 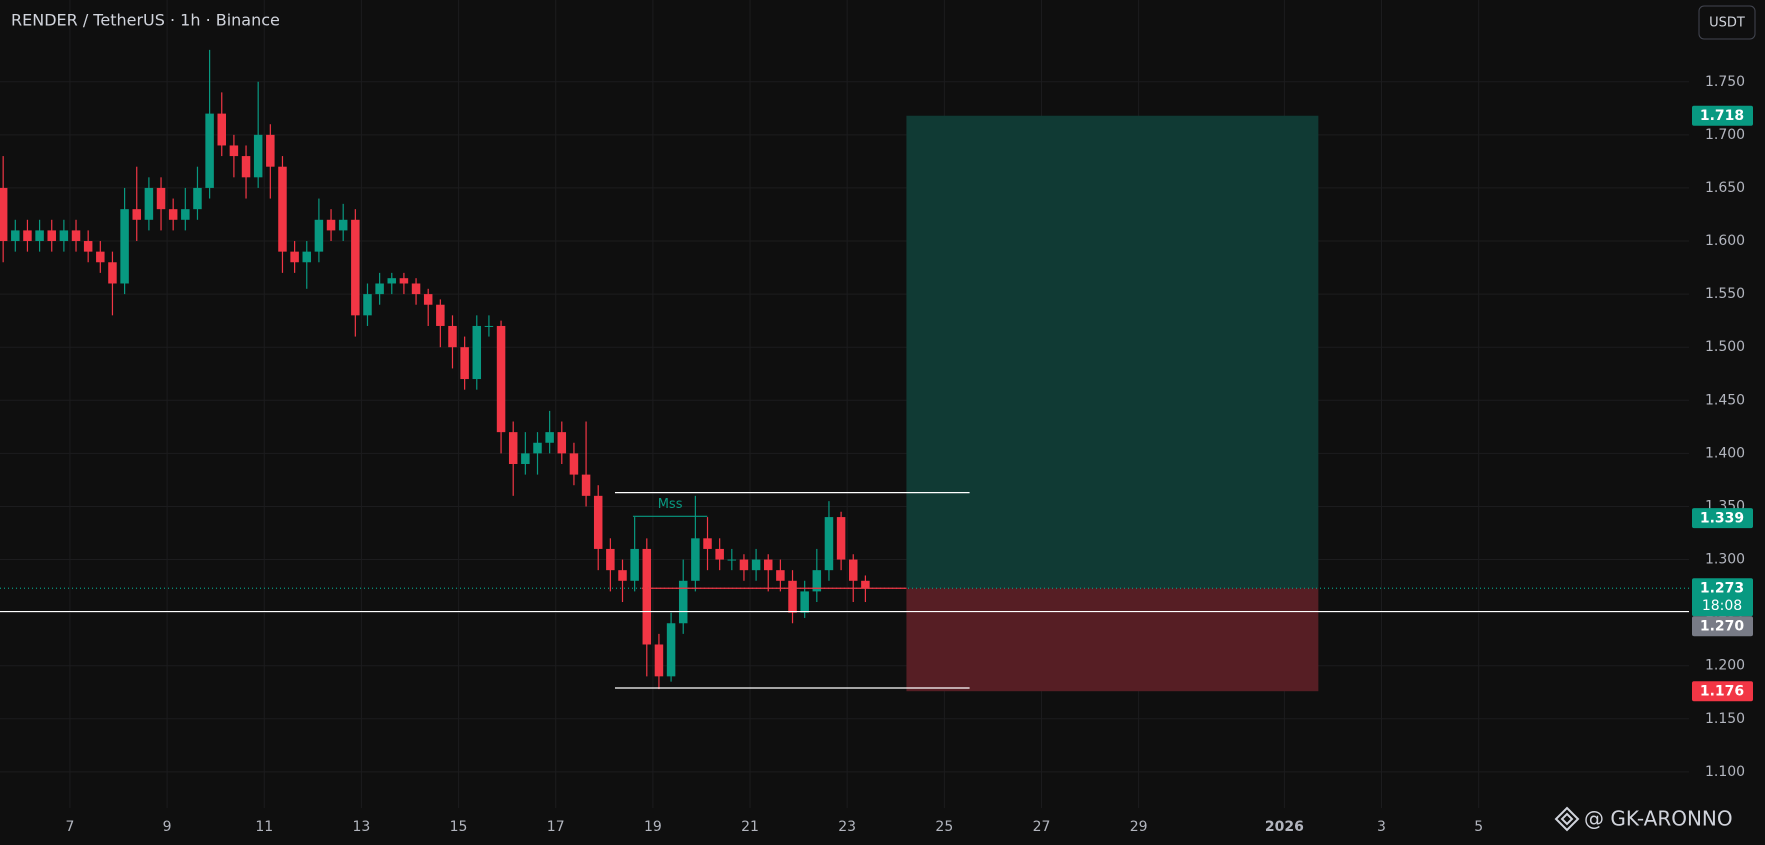 I want to click on price-label-countdown: 18:08, so click(x=1722, y=606).